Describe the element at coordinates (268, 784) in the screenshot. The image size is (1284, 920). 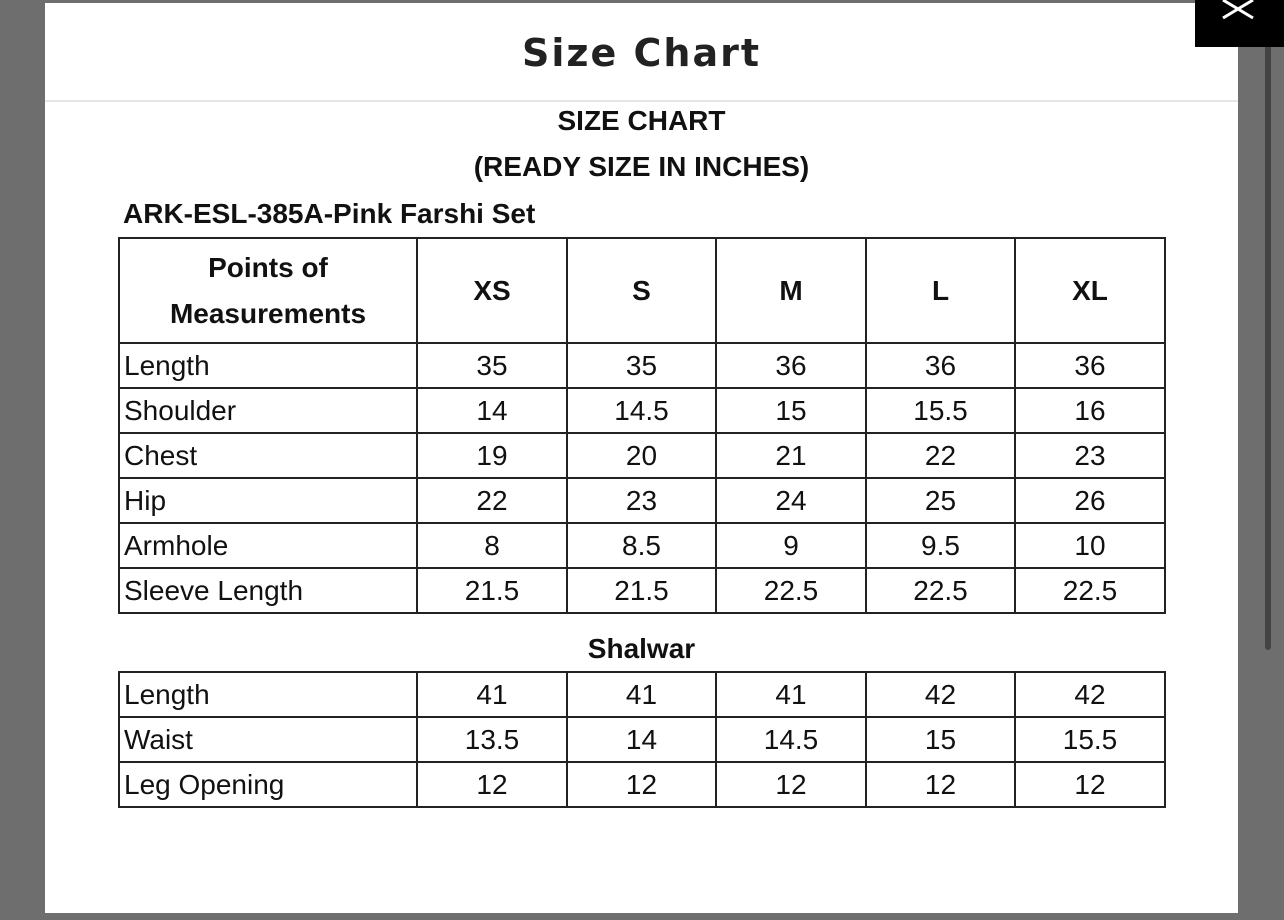
I see `table-cell: Leg Opening` at that location.